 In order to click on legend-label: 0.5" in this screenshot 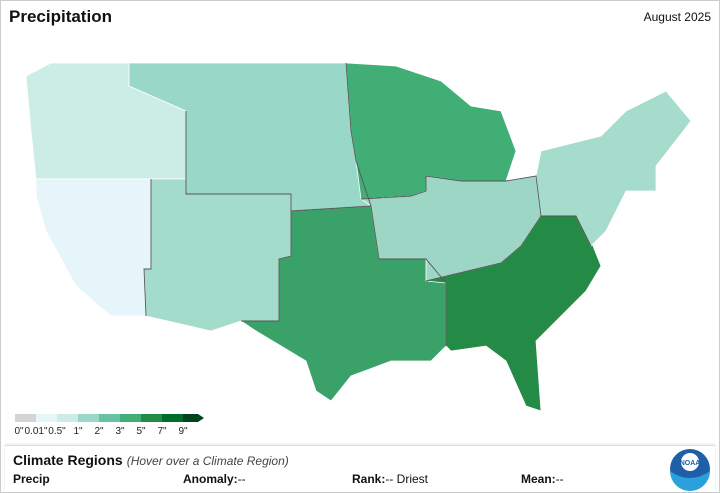, I will do `click(57, 431)`.